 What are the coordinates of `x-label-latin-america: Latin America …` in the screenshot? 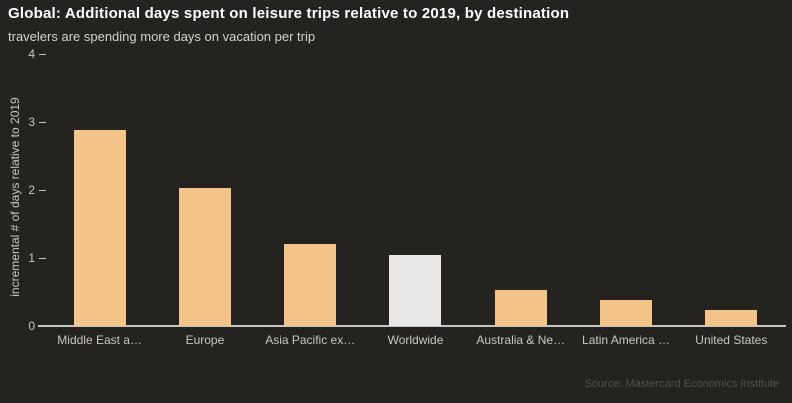 It's located at (626, 340).